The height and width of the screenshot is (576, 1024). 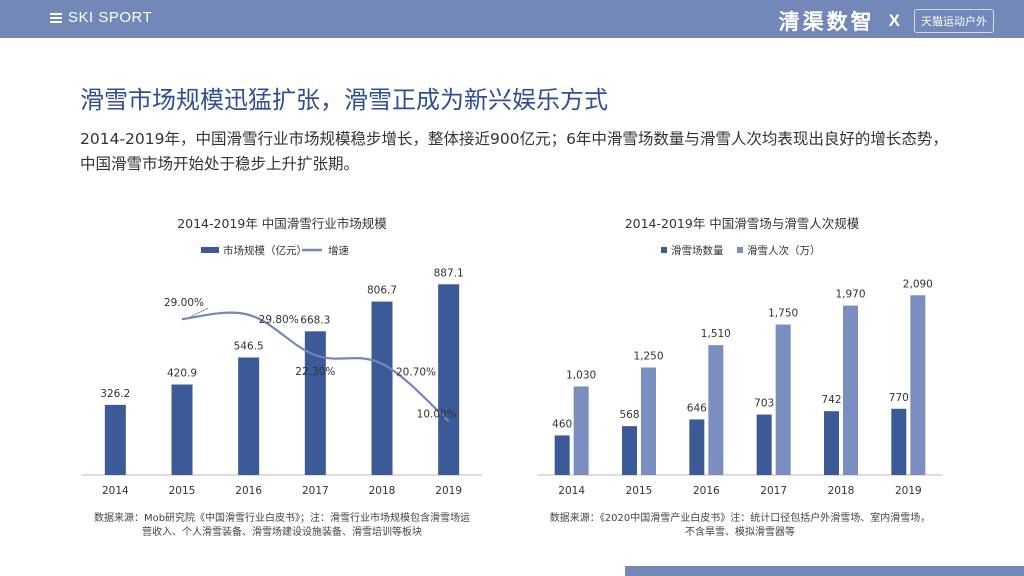 I want to click on brand-right-logo: 清渠数智, so click(x=826, y=22).